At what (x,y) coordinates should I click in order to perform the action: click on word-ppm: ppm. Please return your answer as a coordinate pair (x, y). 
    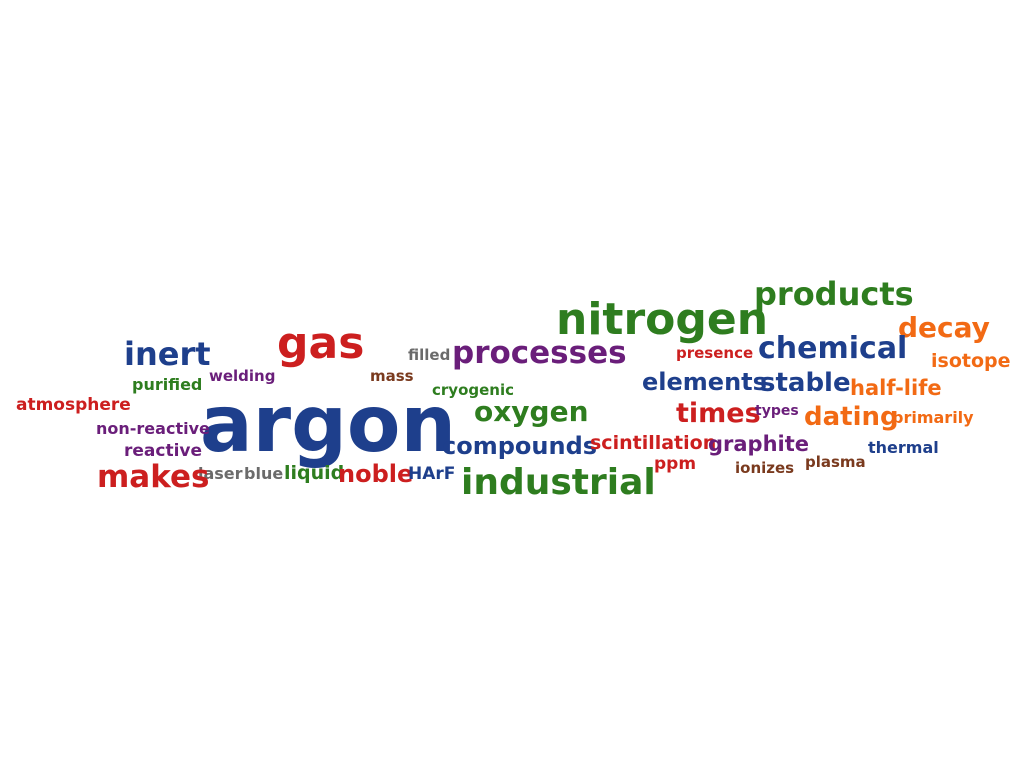
    Looking at the image, I should click on (675, 464).